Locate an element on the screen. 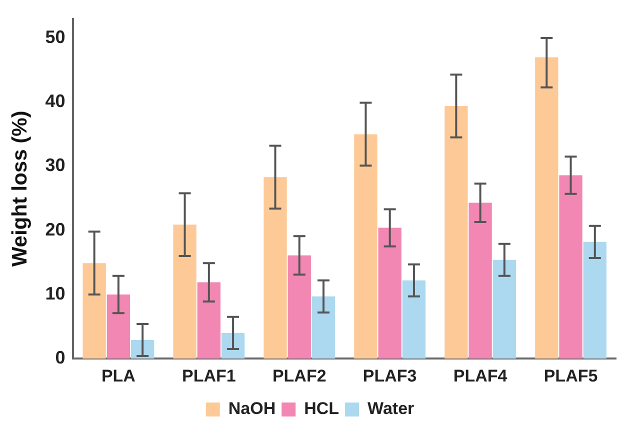  x-tick-label: PLAF4 is located at coordinates (480, 376).